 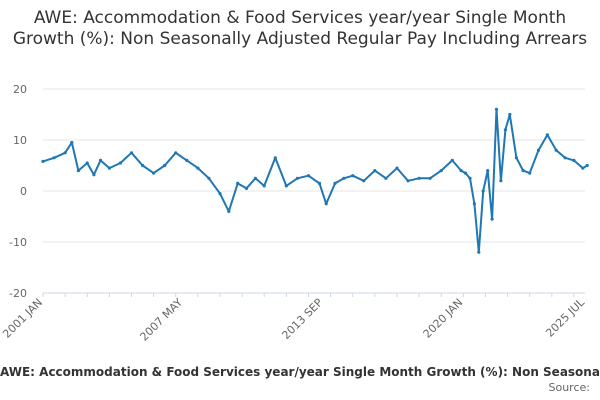 I want to click on source-label: Source:, so click(x=569, y=387).